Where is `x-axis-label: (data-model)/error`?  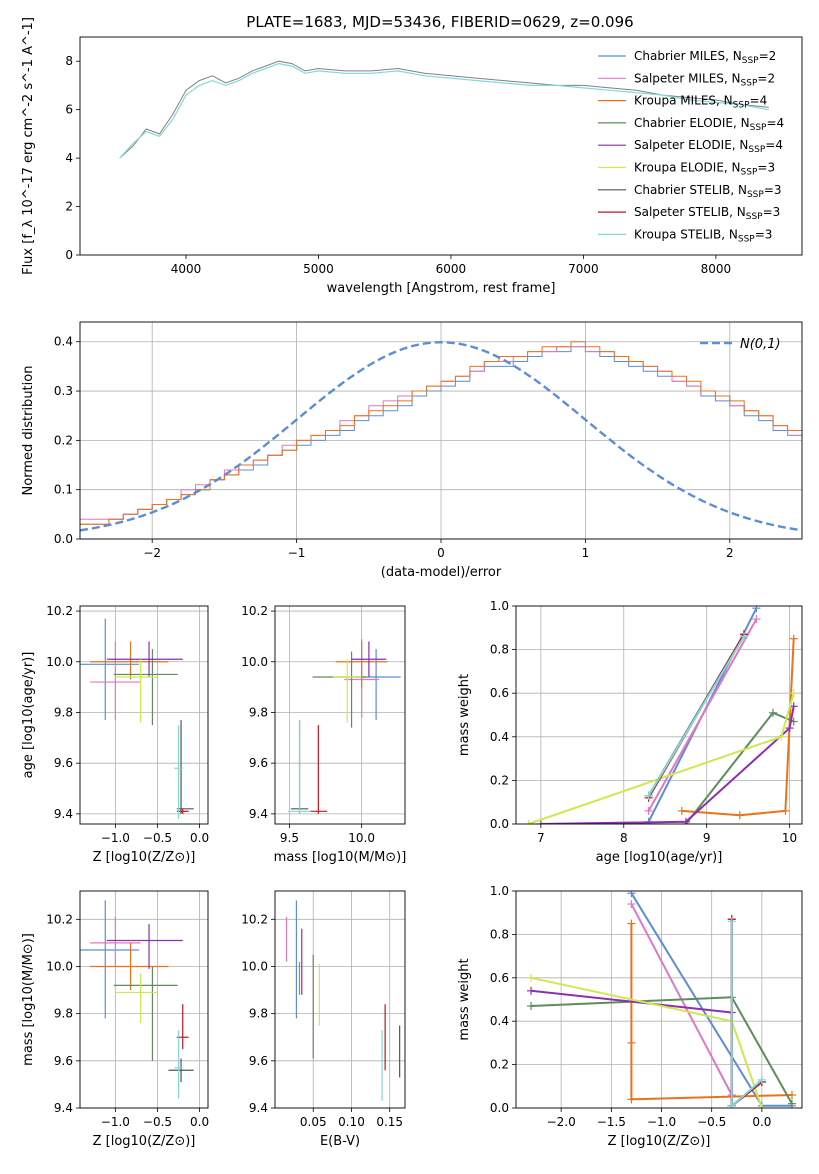
x-axis-label: (data-model)/error is located at coordinates (441, 572).